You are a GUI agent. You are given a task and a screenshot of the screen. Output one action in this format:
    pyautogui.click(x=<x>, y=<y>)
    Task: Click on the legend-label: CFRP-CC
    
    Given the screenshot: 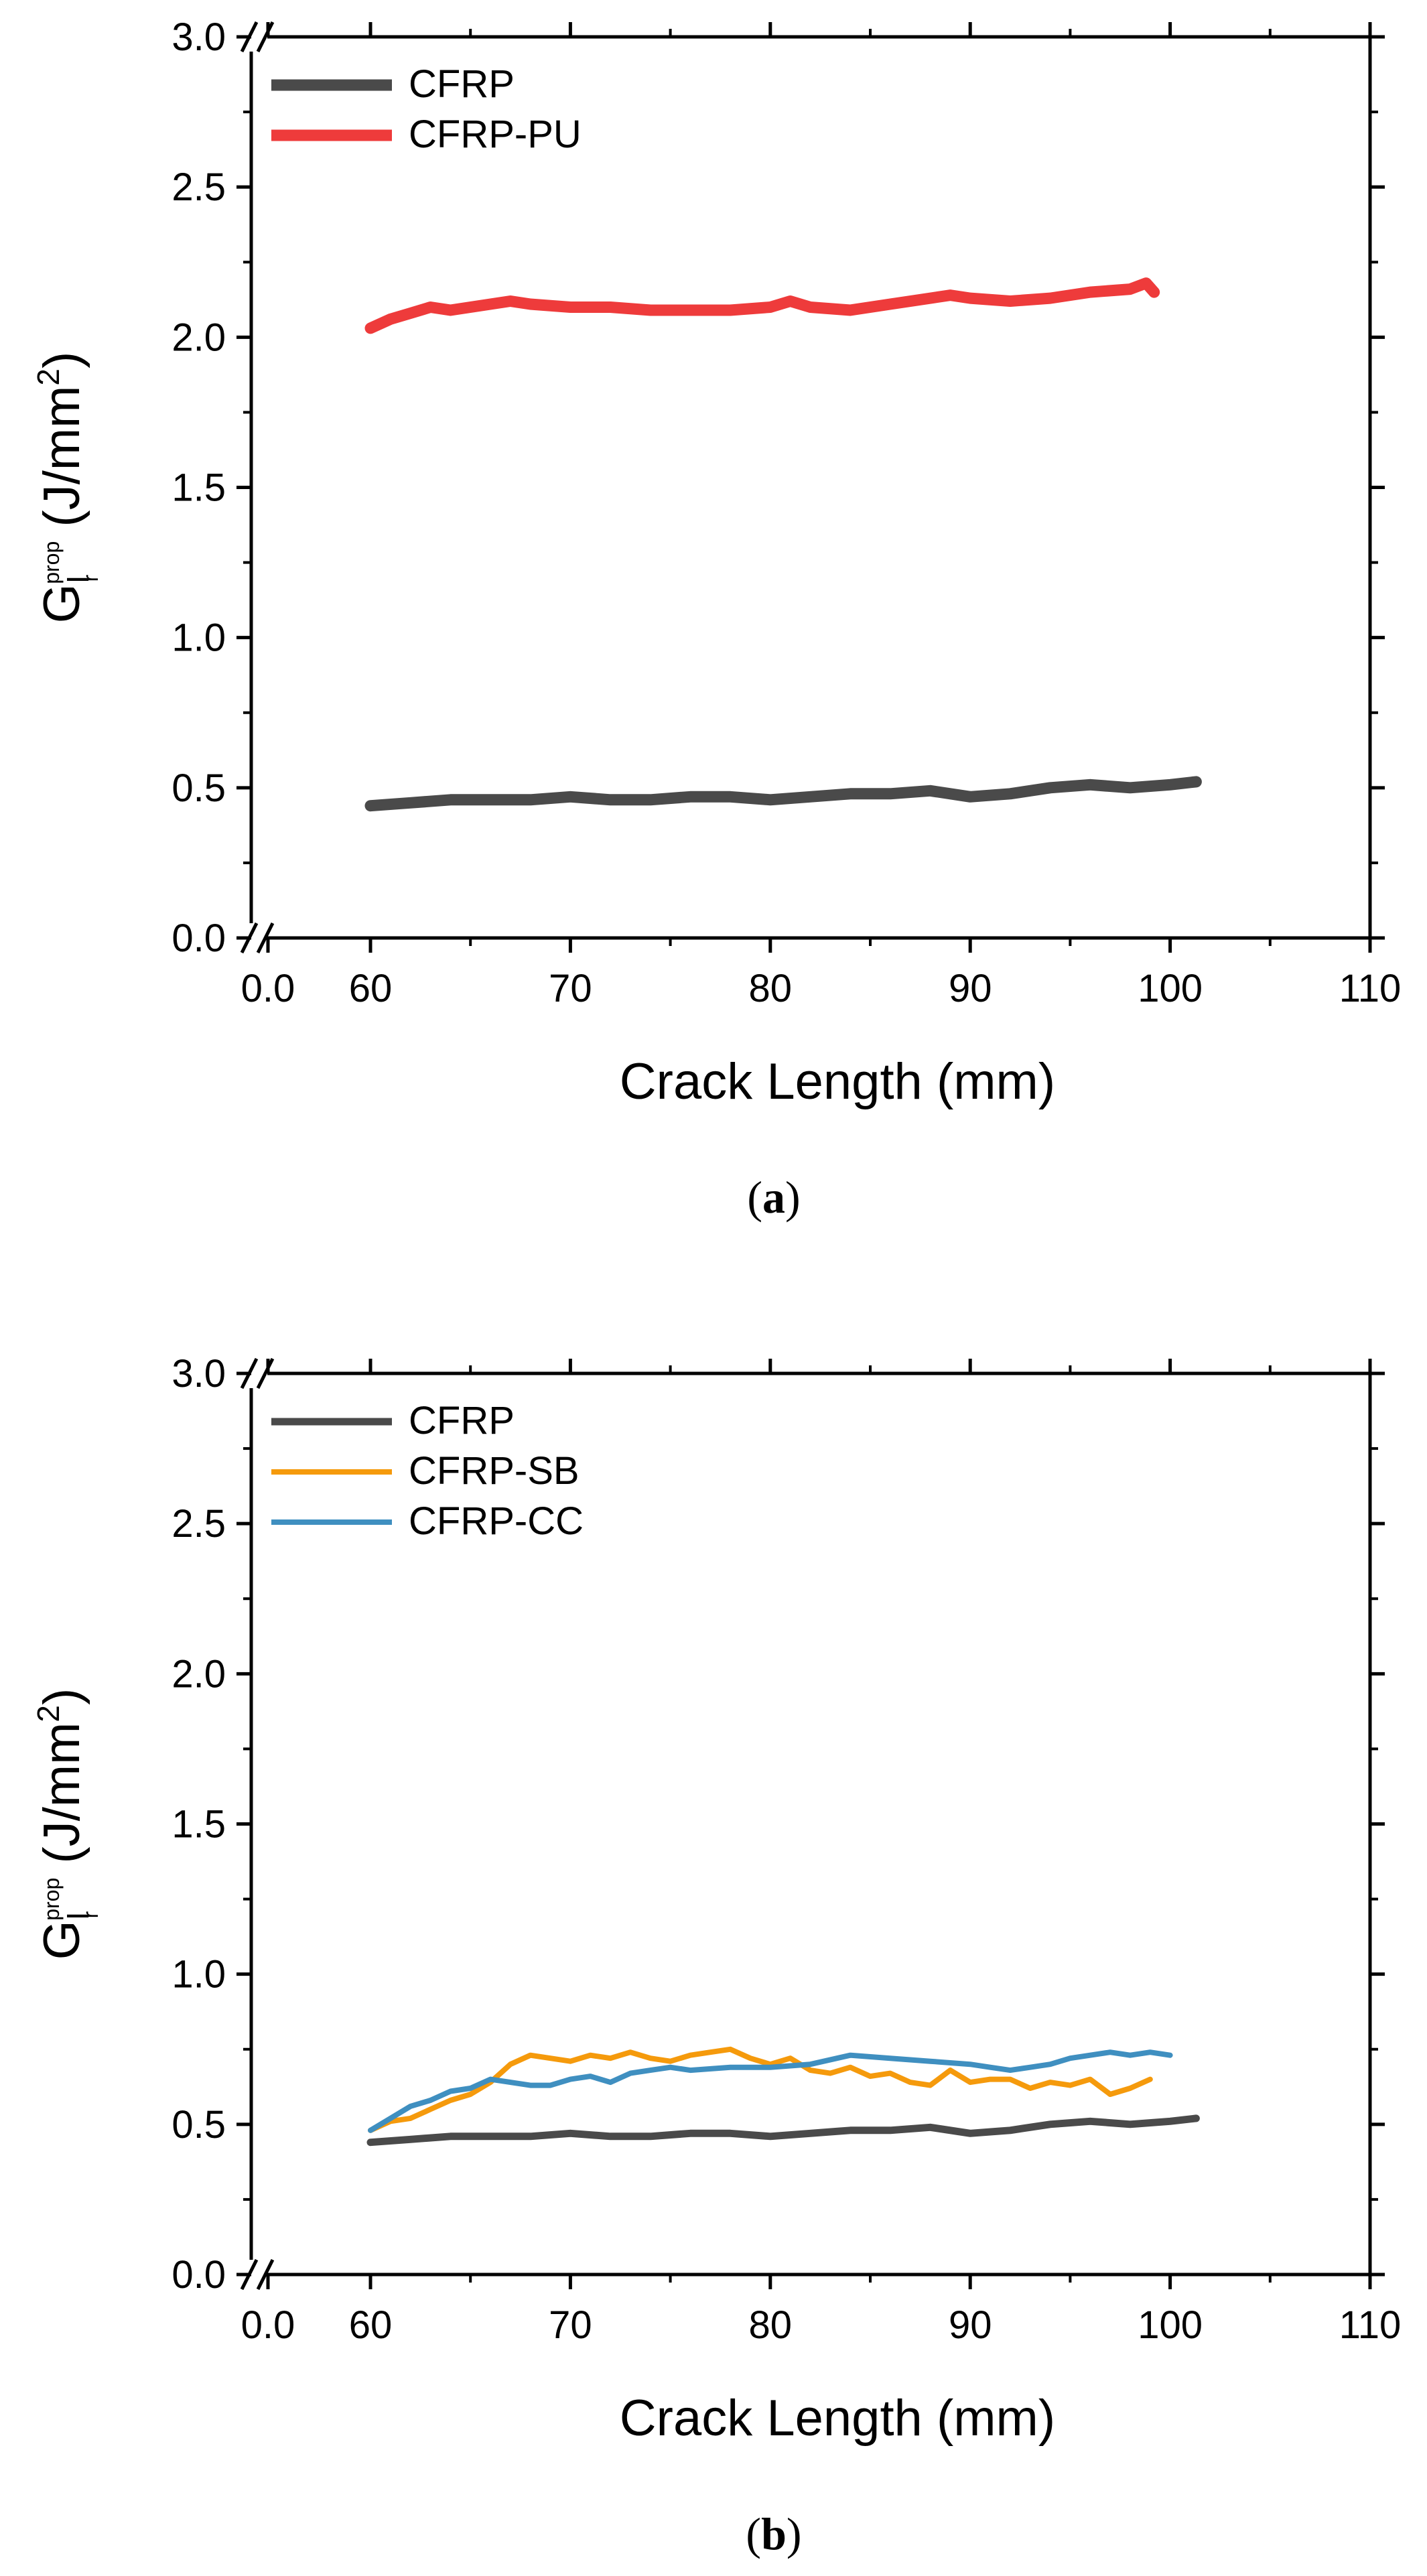 What is the action you would take?
    pyautogui.click(x=496, y=1521)
    